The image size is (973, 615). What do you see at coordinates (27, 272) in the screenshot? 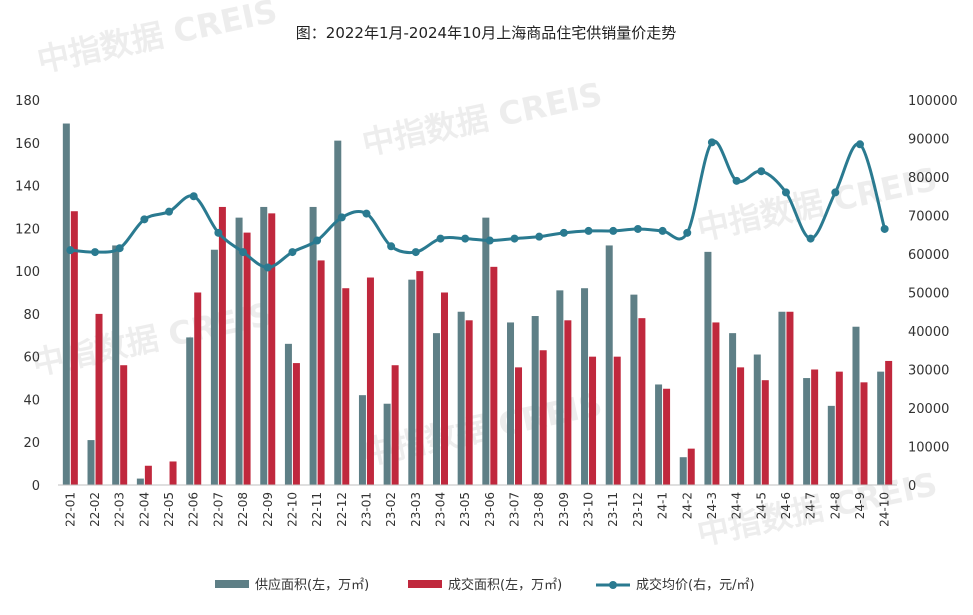
I see `y-left-tick: 100` at bounding box center [27, 272].